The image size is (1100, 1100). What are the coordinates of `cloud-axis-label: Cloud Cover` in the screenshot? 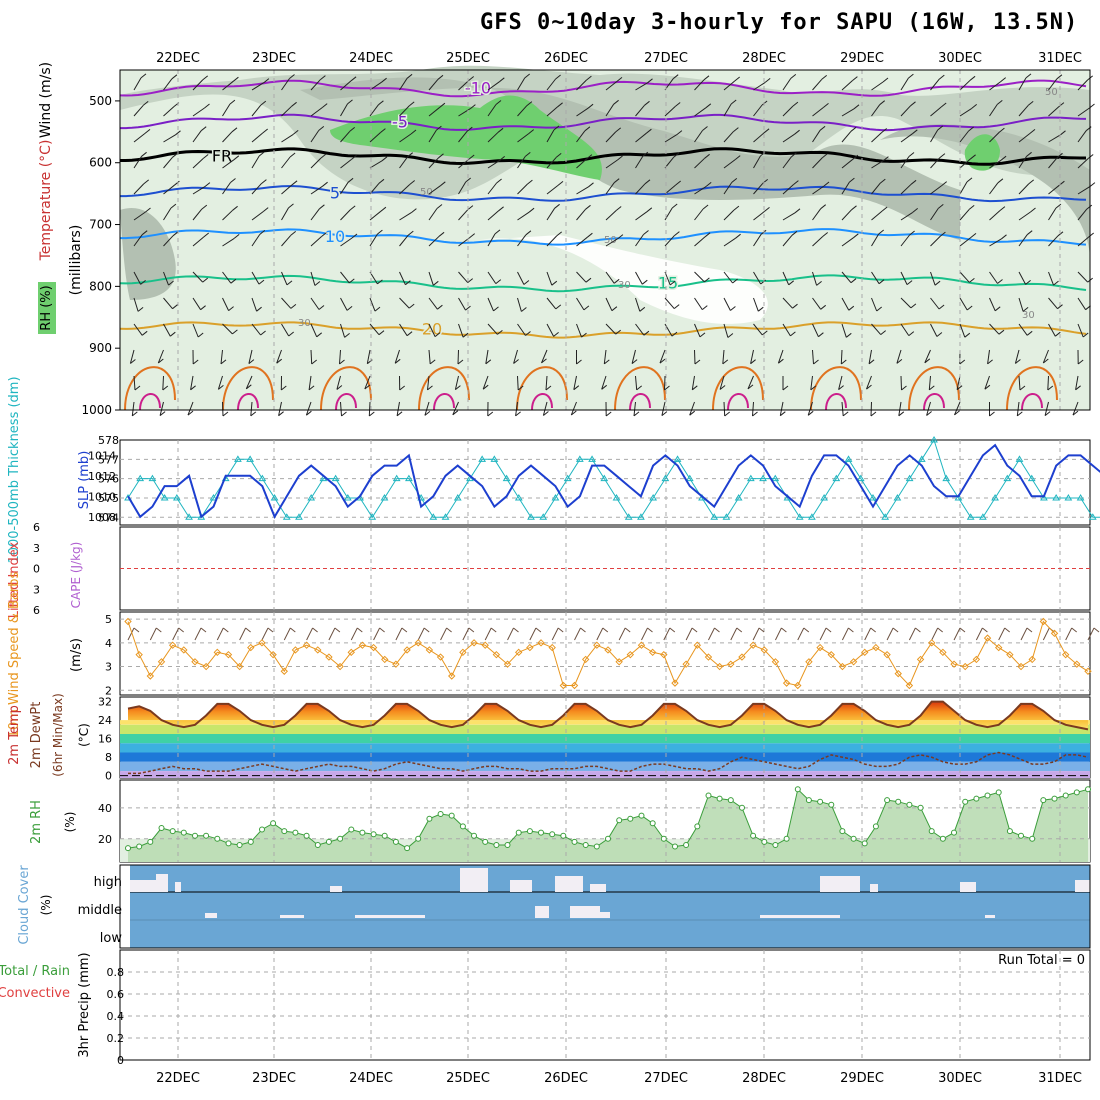 It's located at (24, 905).